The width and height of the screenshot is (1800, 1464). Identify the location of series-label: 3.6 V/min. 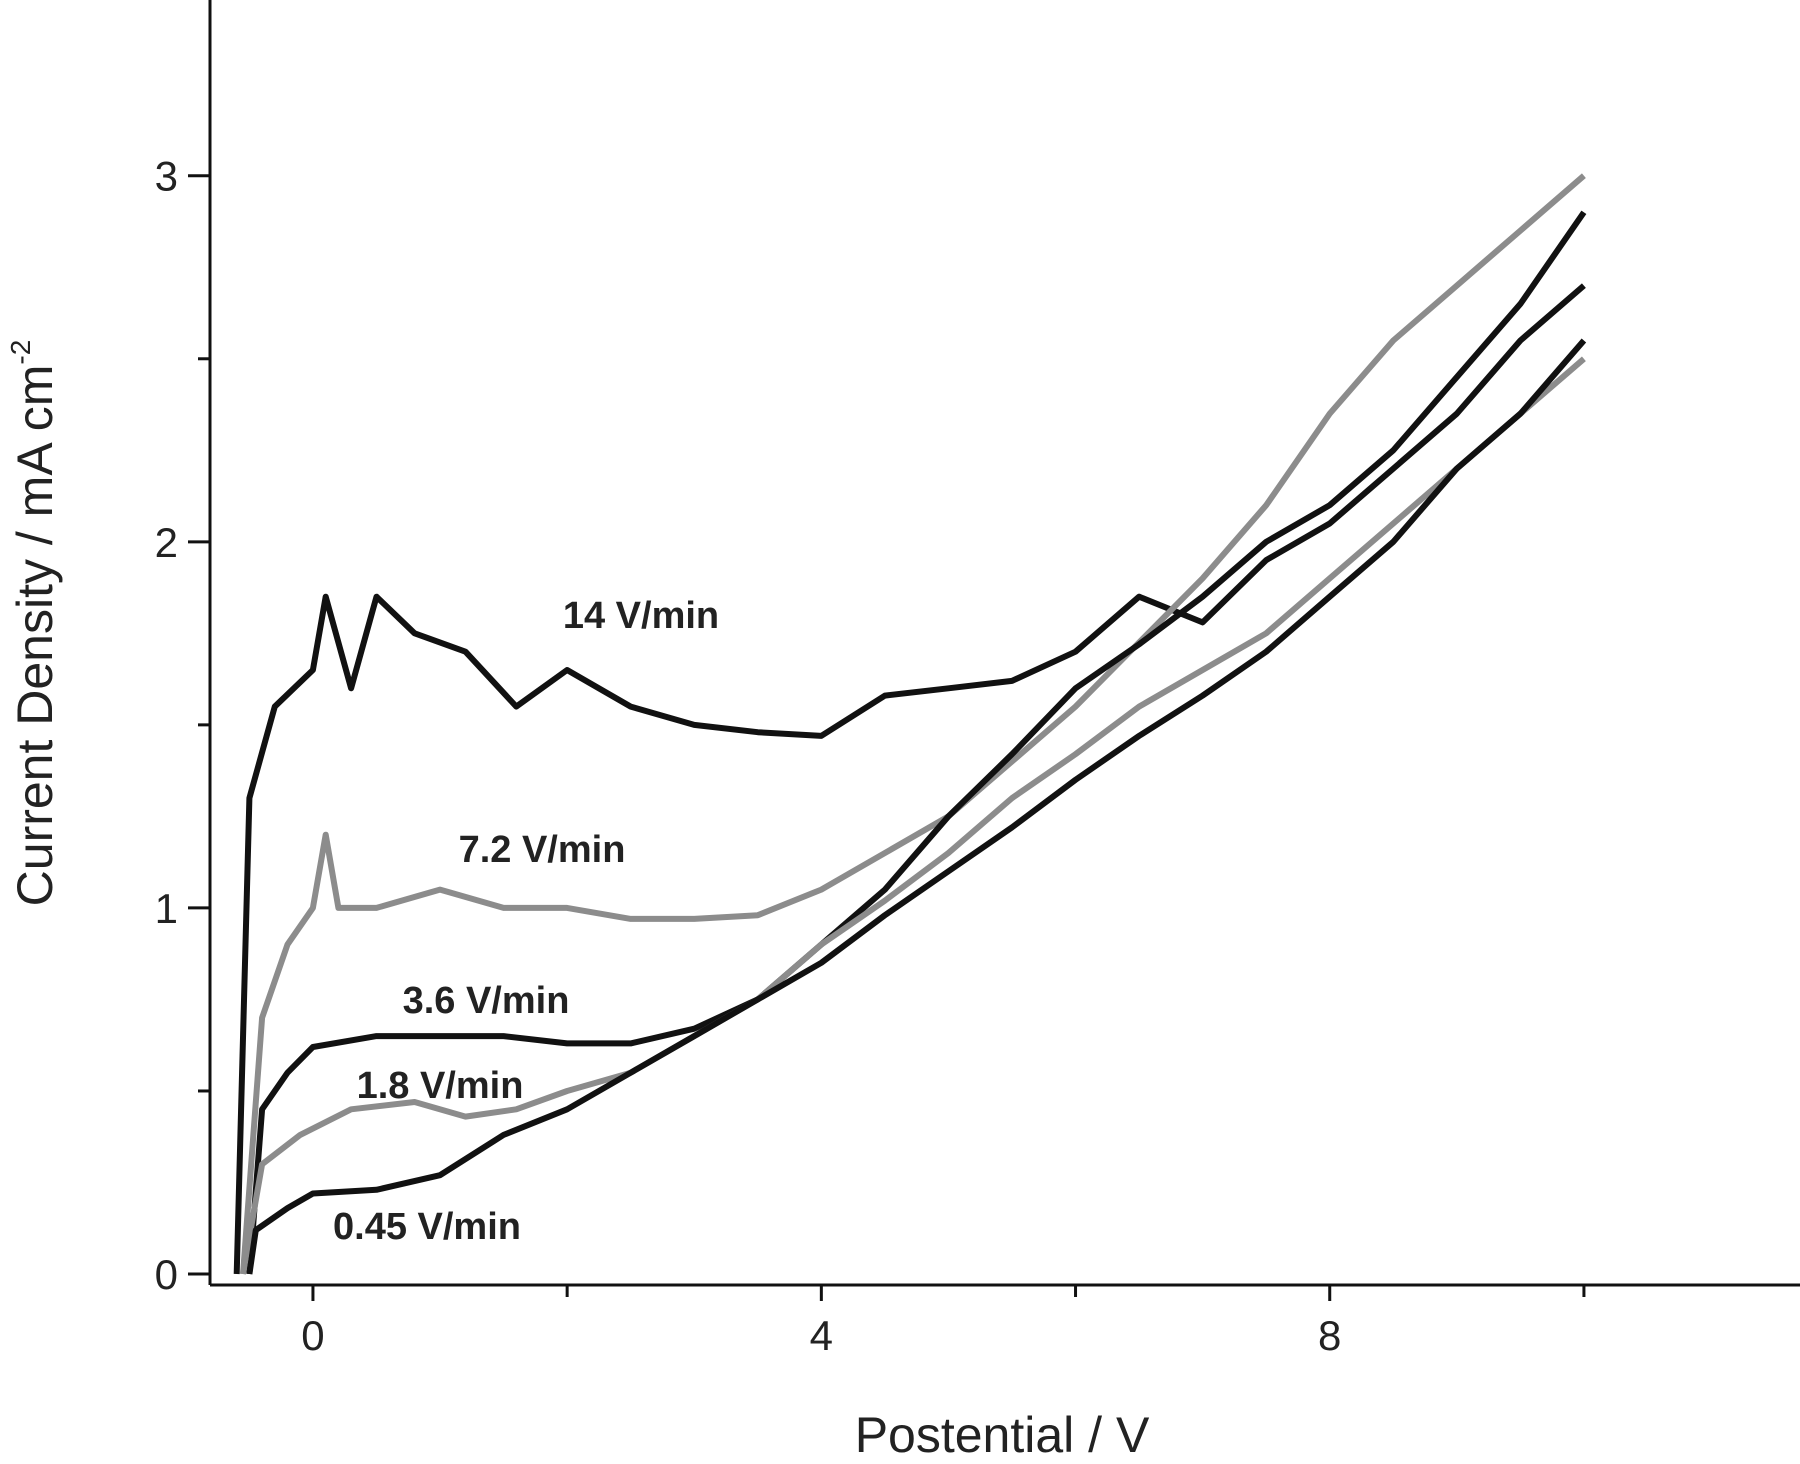
(486, 1001).